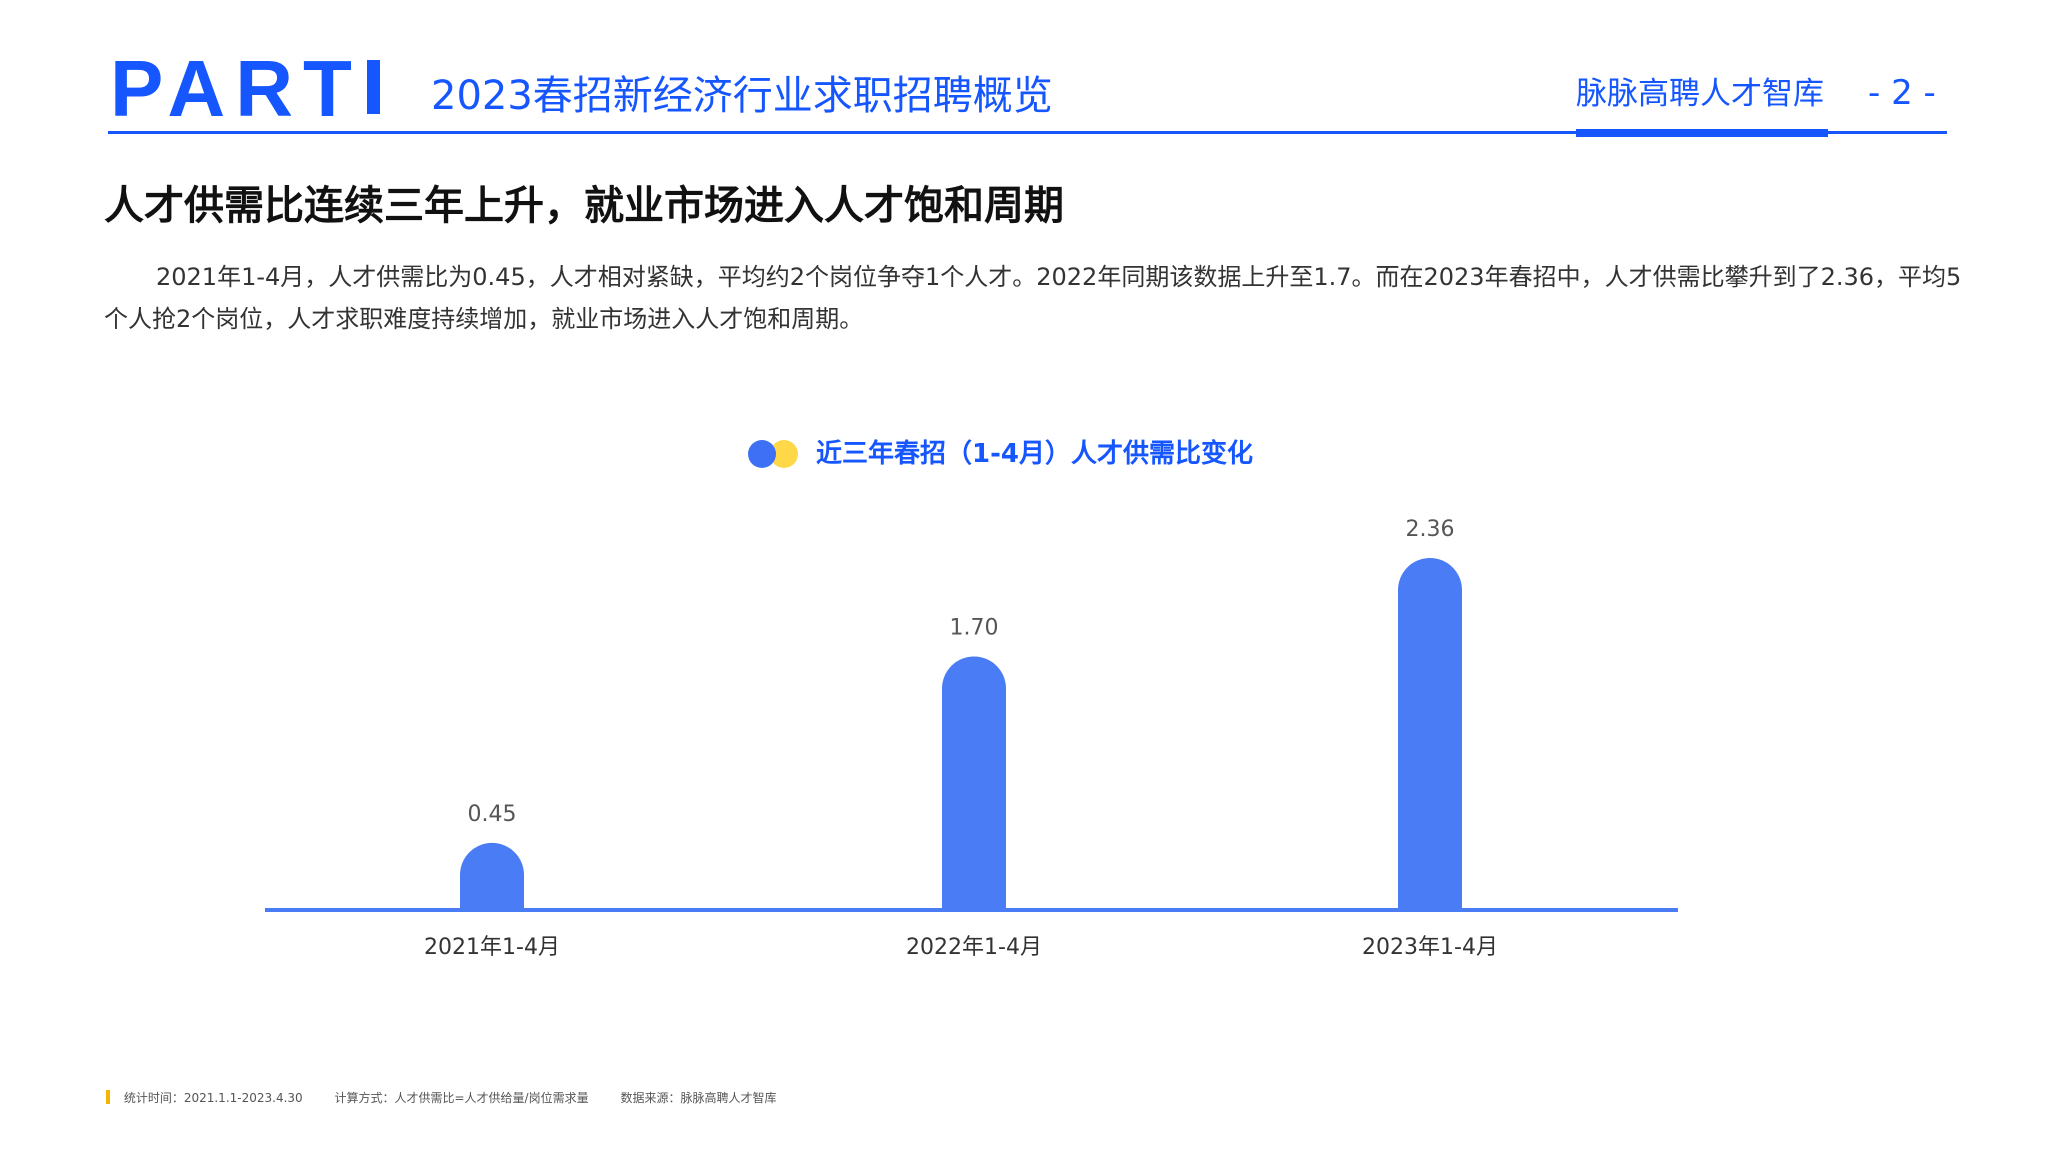  Describe the element at coordinates (492, 814) in the screenshot. I see `bar-value-label: 0.45` at that location.